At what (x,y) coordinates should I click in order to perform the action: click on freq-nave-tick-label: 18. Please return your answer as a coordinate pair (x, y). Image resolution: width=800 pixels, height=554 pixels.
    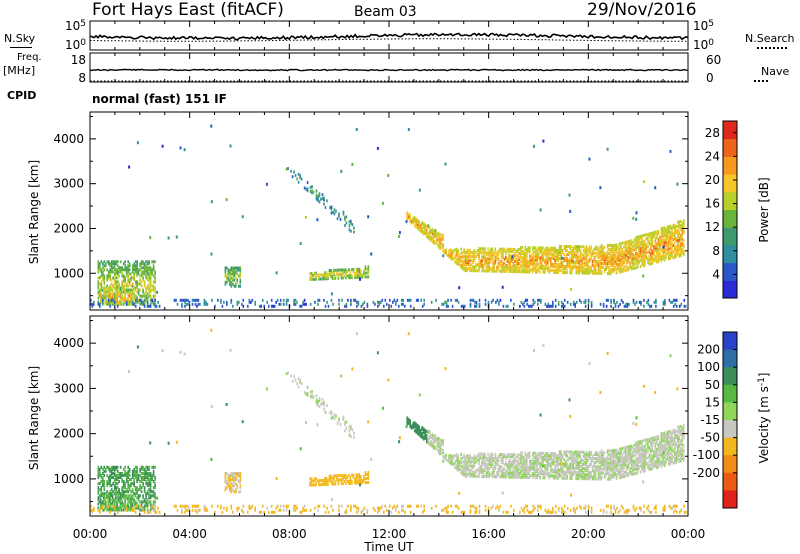
    Looking at the image, I should click on (78, 60).